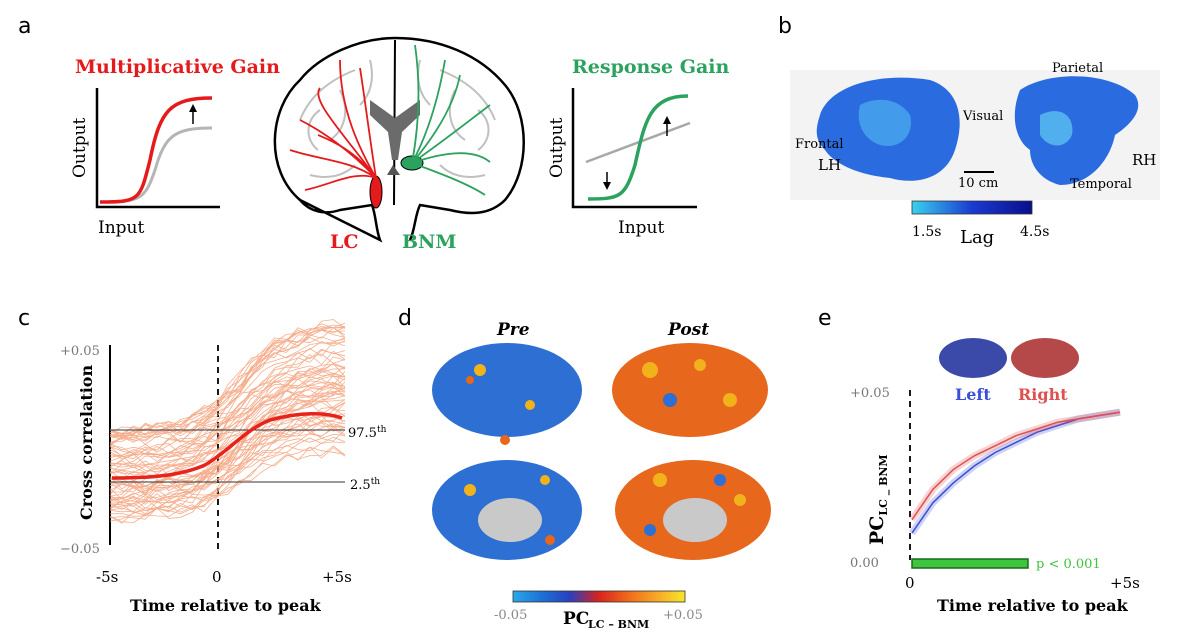 This screenshot has height=641, width=1200. Describe the element at coordinates (599, 596) in the screenshot. I see `pc-colorbar` at that location.